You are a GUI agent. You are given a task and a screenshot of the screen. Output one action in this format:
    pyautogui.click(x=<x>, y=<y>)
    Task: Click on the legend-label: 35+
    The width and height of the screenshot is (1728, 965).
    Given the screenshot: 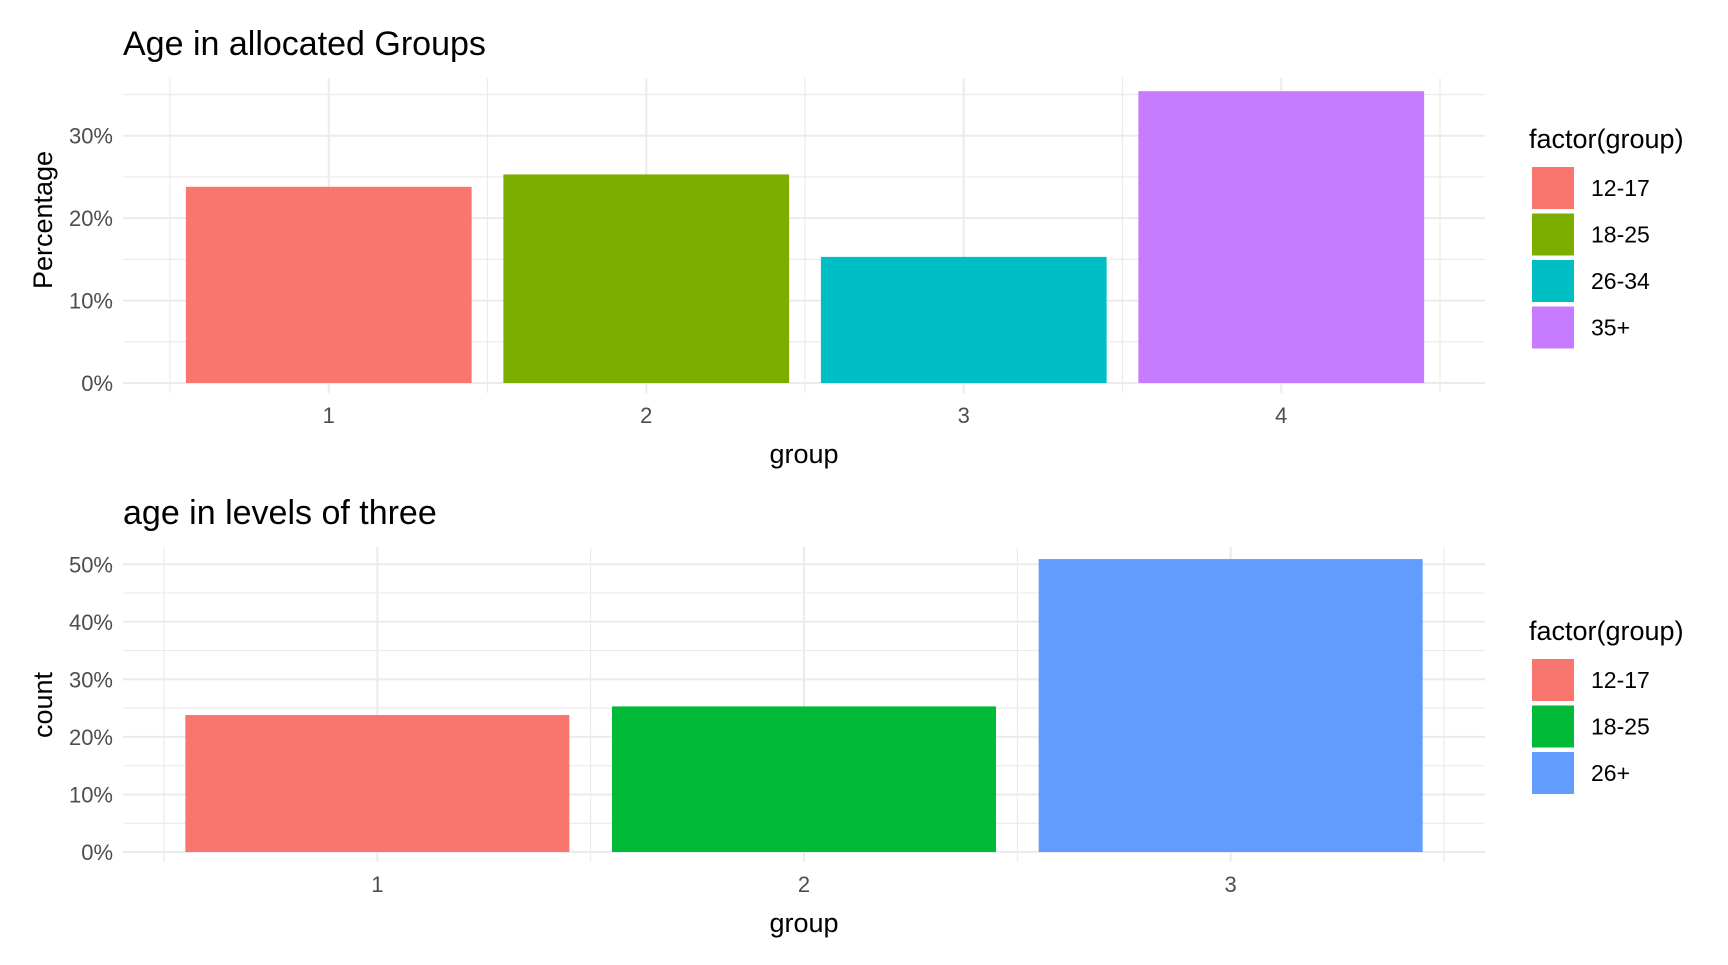 What is the action you would take?
    pyautogui.click(x=1610, y=328)
    